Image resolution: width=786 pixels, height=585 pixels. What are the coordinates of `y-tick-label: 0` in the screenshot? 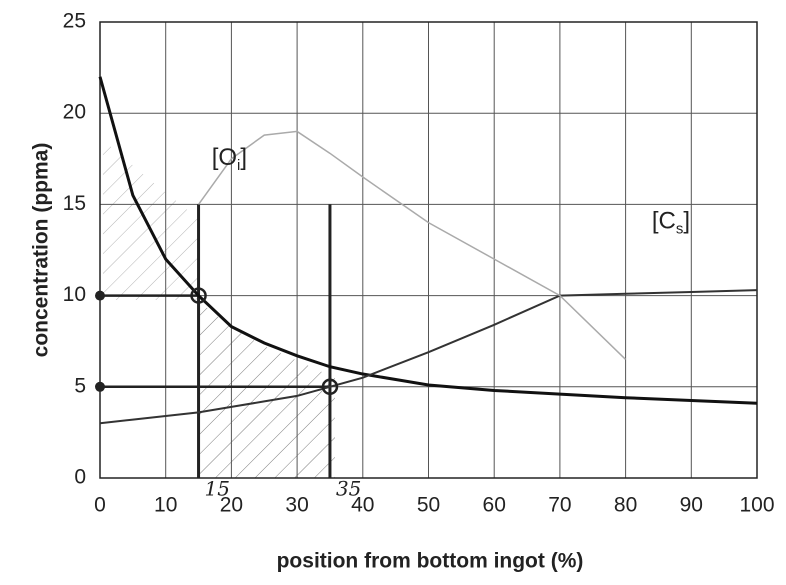 It's located at (80, 477).